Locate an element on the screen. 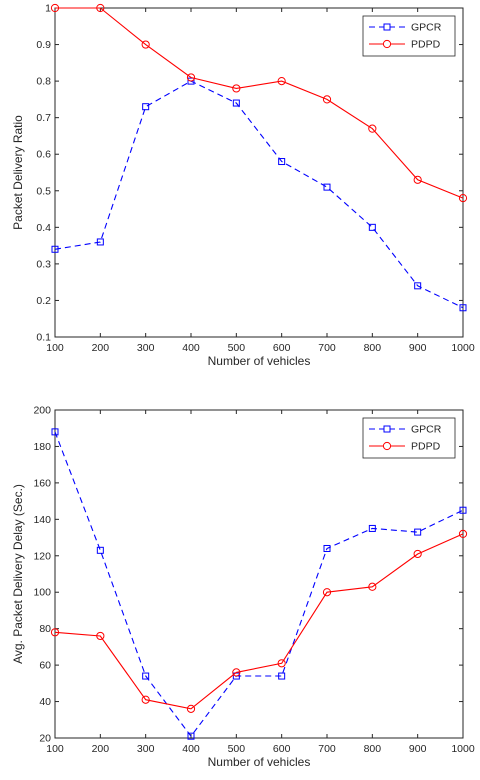 The image size is (480, 780). y-tick-label: 0.1 is located at coordinates (43, 338).